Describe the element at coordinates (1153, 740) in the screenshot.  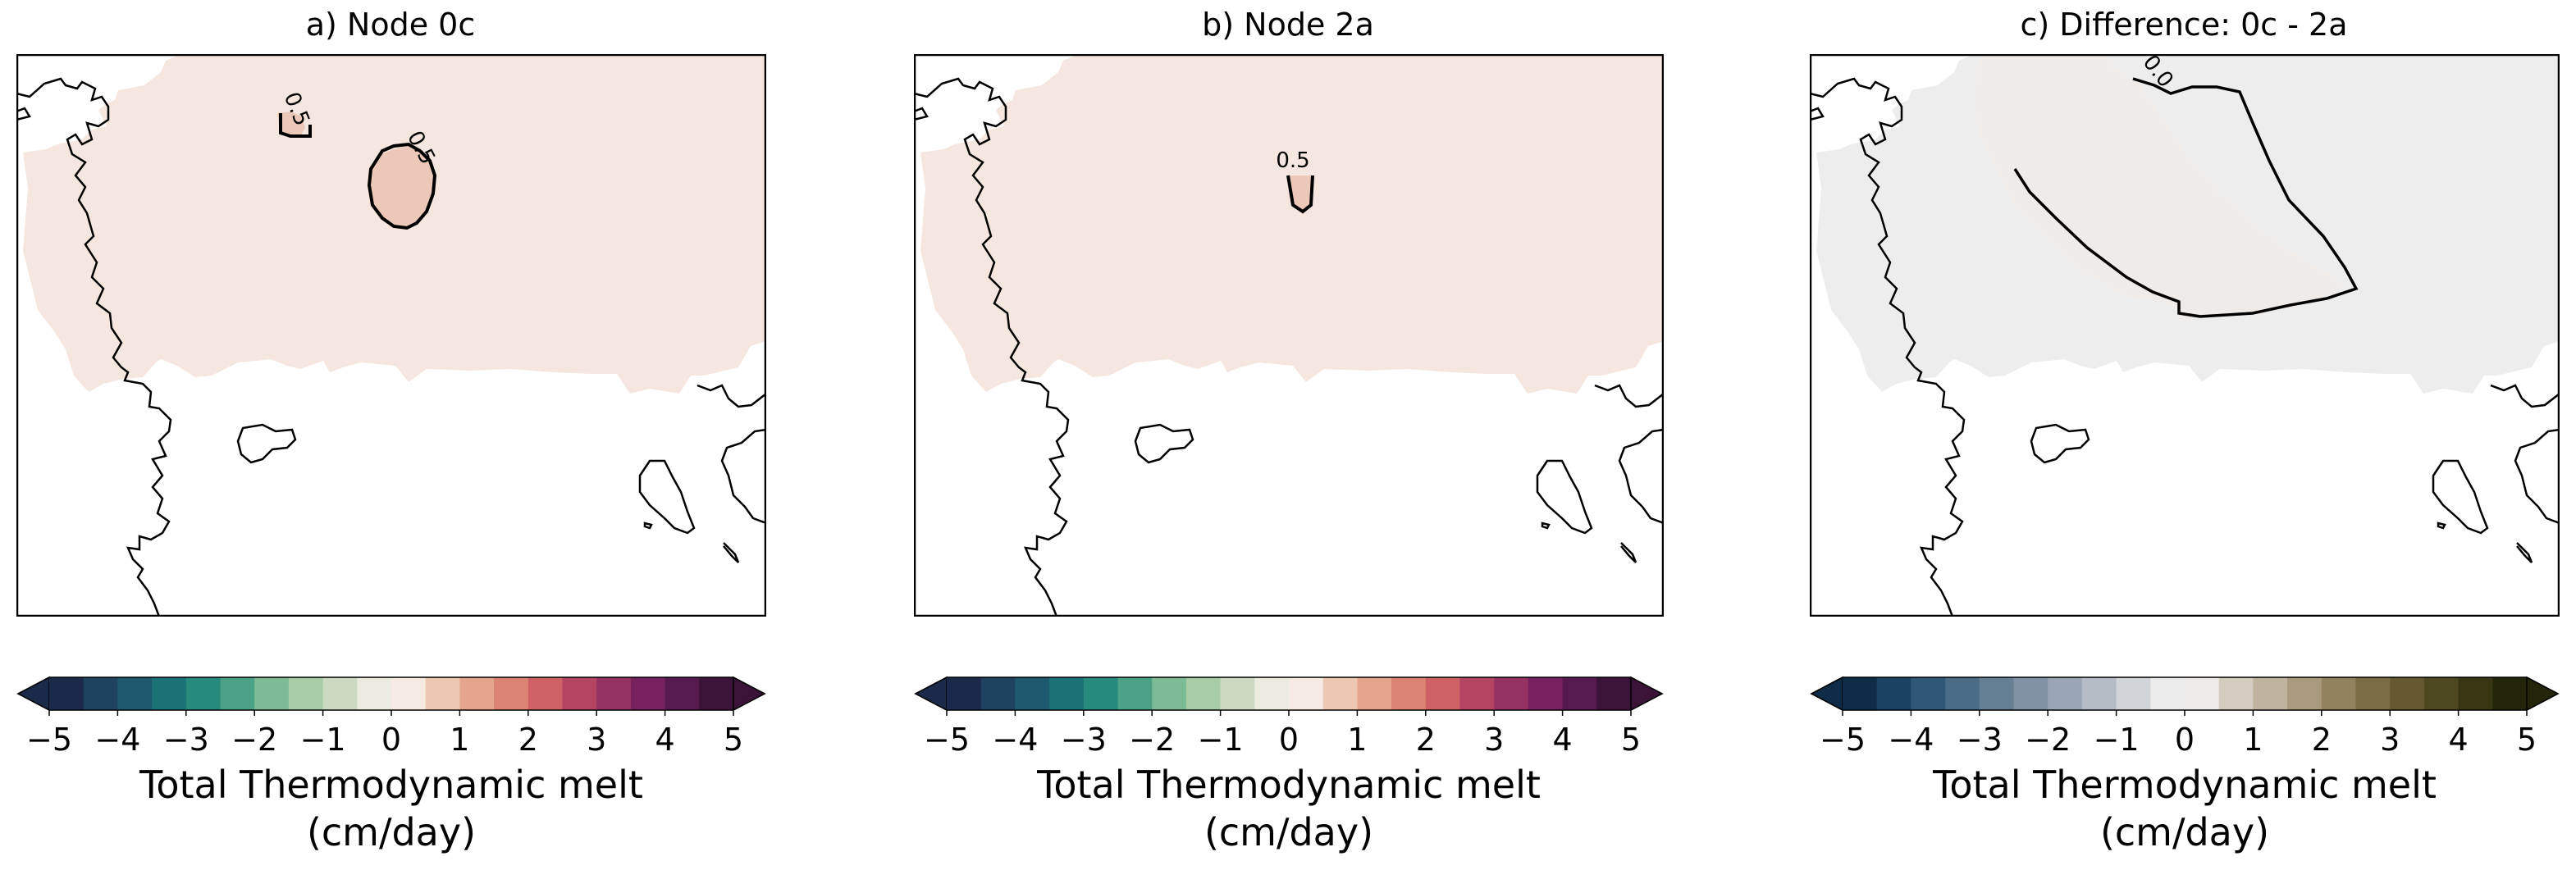
I see `colorbar-tick-label: −2` at that location.